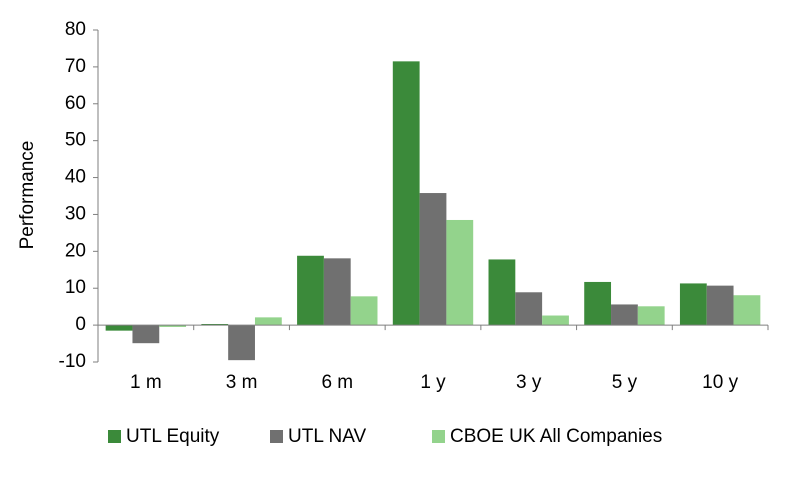 The height and width of the screenshot is (482, 800). Describe the element at coordinates (433, 382) in the screenshot. I see `x-tick-label: 1 y` at that location.